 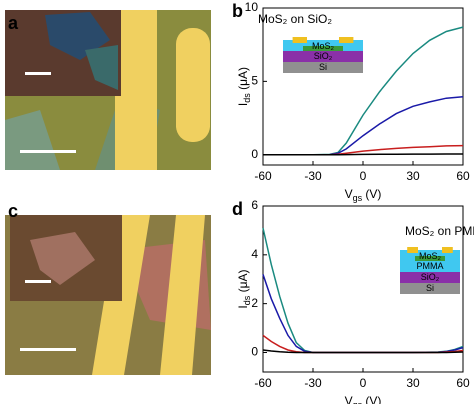 I want to click on chart-title: MoS₂ on SiO₂, so click(x=295, y=19).